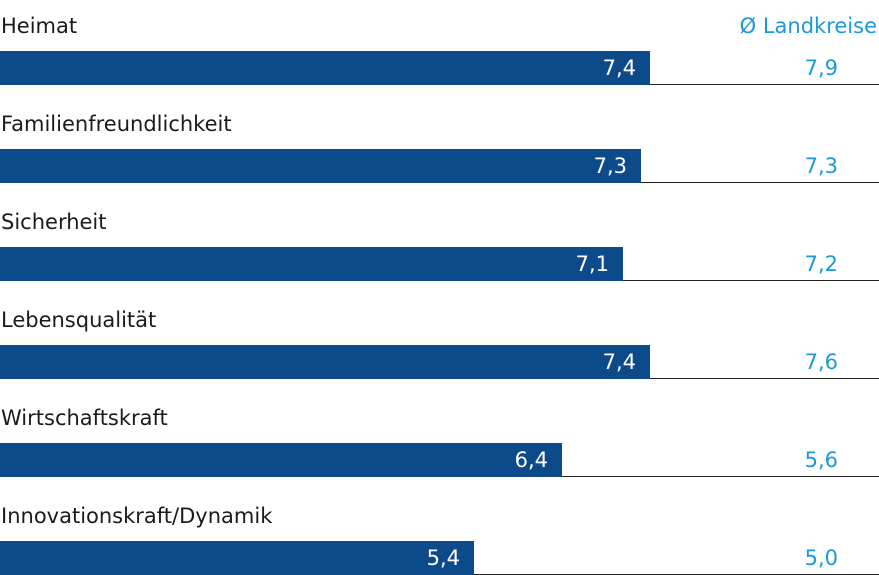 This screenshot has height=575, width=879. What do you see at coordinates (592, 264) in the screenshot?
I see `bar-value-label: 7,1` at bounding box center [592, 264].